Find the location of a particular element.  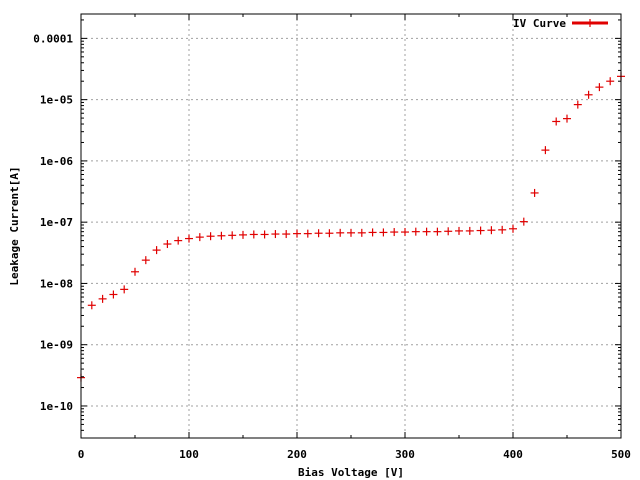

legend-label: IV Curve is located at coordinates (539, 23).